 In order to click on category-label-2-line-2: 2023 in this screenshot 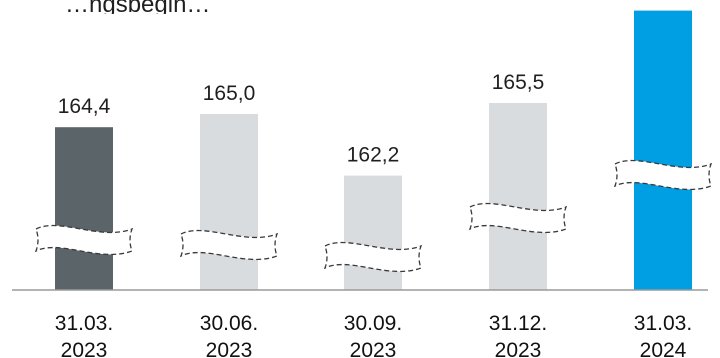, I will do `click(229, 348)`.